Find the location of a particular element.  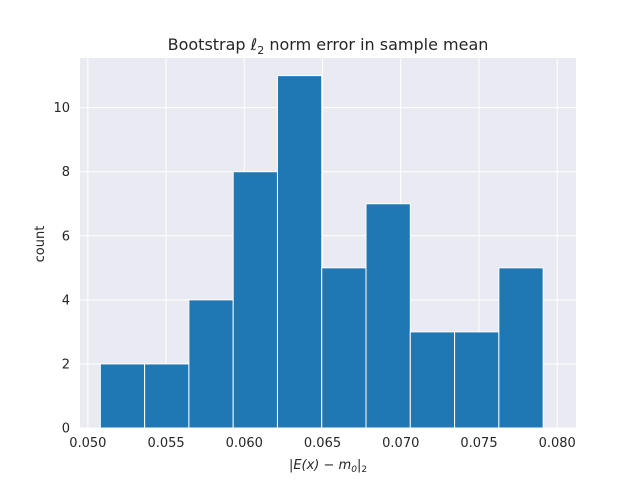

x-tick-label-3: 0.065 is located at coordinates (322, 443).